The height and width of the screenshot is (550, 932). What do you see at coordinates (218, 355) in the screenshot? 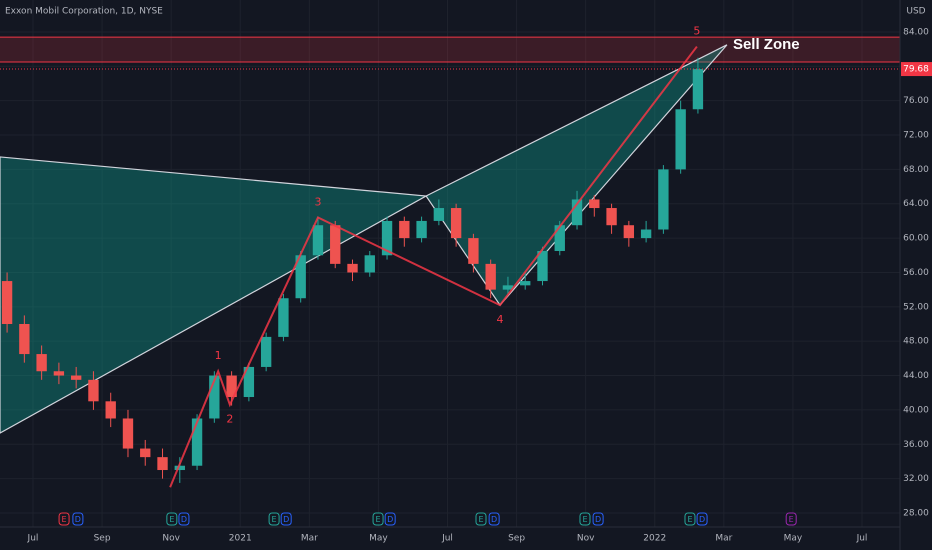
I see `wave-label: 1` at bounding box center [218, 355].